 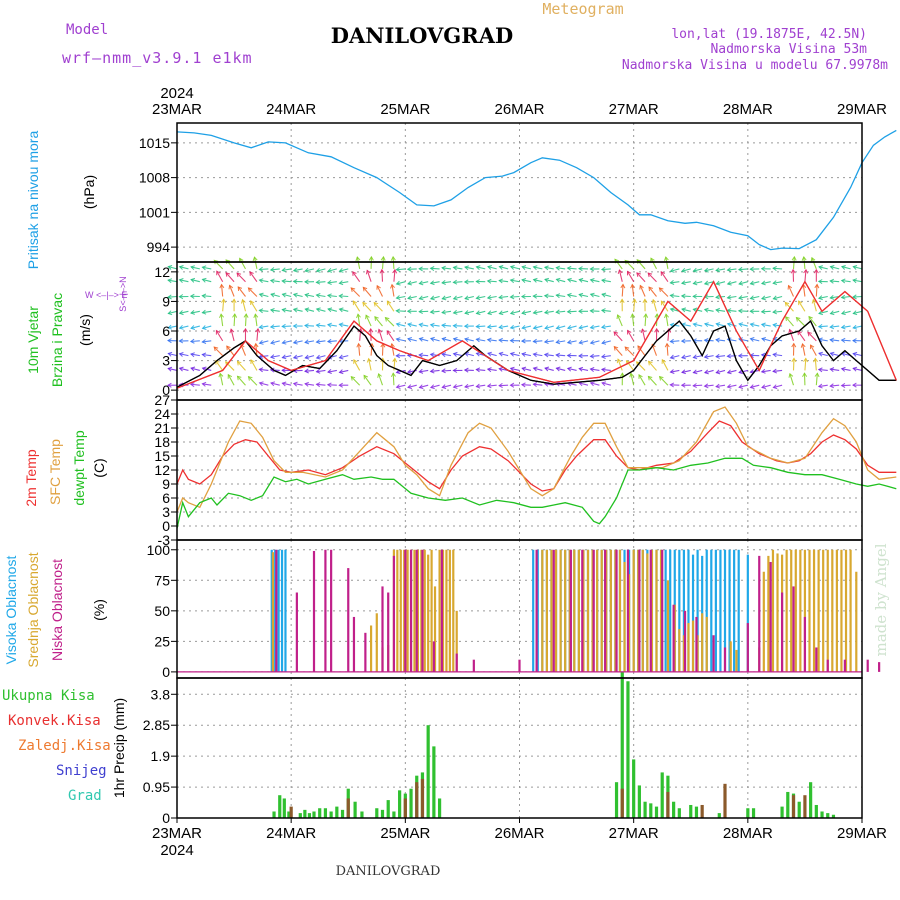 I want to click on precip-legend-label: Konvek.Kisa, so click(x=54, y=721).